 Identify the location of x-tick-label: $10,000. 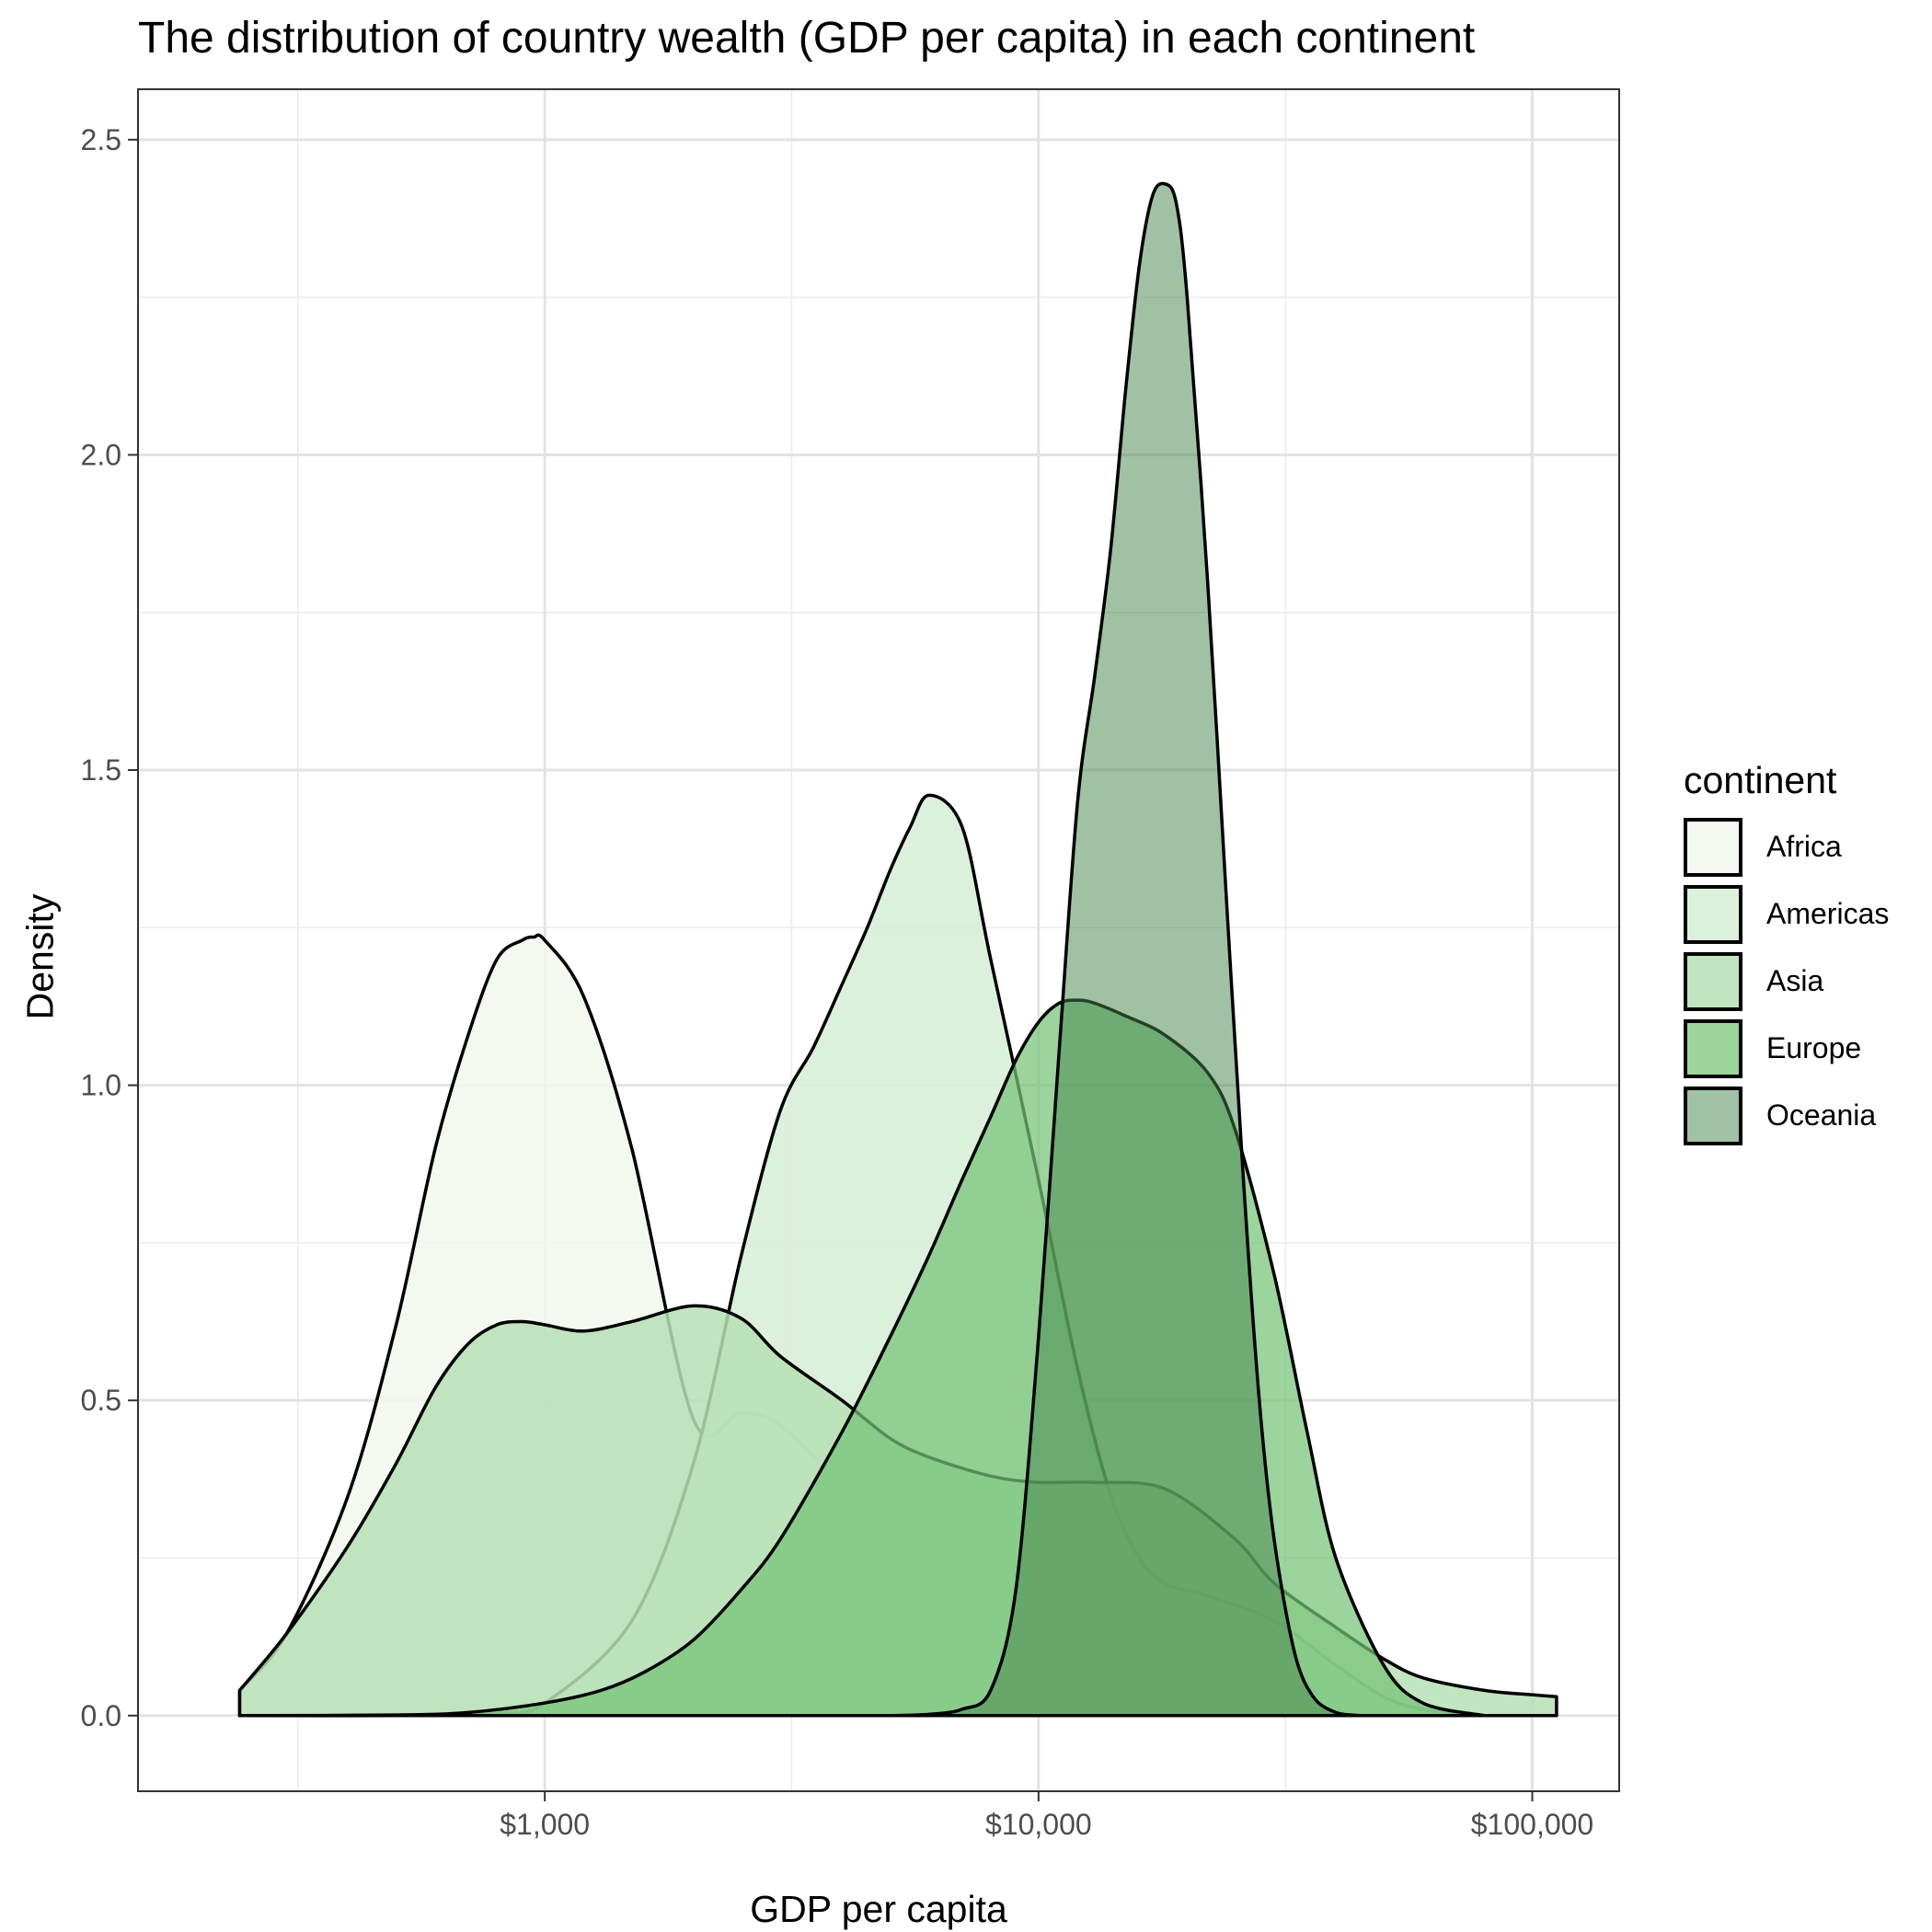
(1038, 1824).